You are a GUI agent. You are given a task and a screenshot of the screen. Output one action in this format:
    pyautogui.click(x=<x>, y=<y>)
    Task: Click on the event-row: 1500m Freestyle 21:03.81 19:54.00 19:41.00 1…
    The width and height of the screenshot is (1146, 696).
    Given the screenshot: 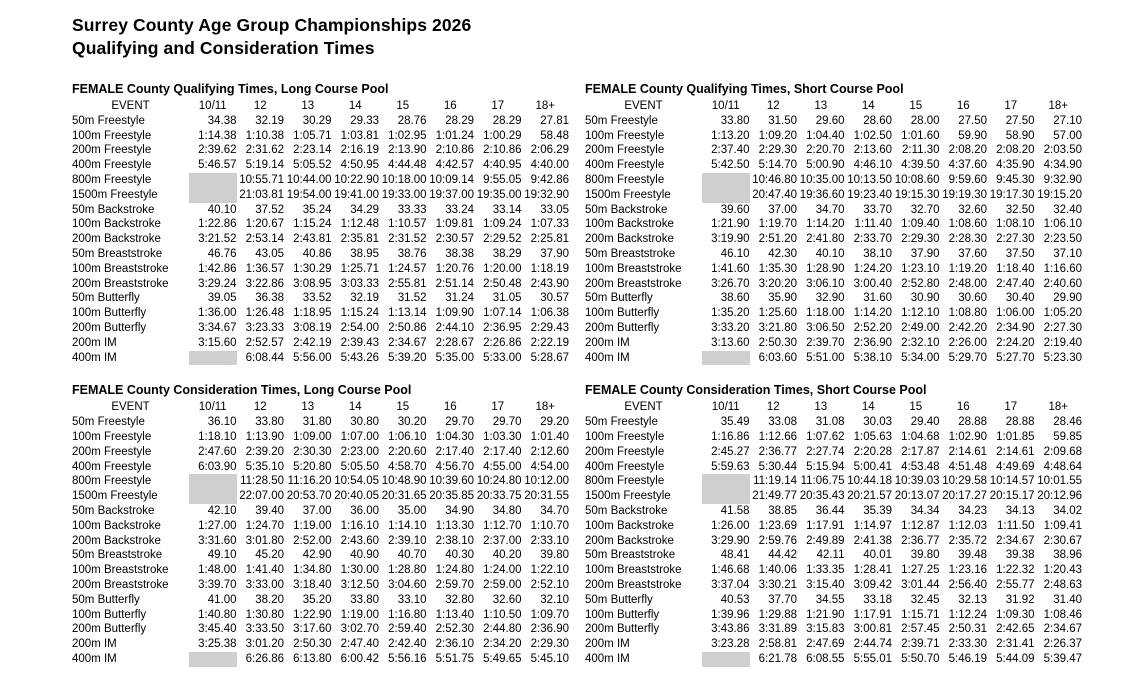 What is the action you would take?
    pyautogui.click(x=320, y=195)
    